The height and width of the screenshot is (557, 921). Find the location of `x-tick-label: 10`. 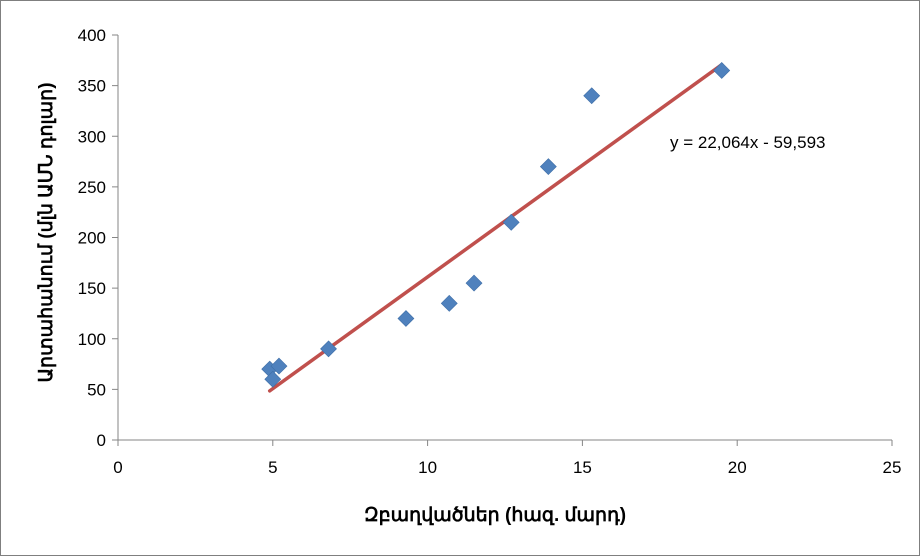

x-tick-label: 10 is located at coordinates (427, 467).